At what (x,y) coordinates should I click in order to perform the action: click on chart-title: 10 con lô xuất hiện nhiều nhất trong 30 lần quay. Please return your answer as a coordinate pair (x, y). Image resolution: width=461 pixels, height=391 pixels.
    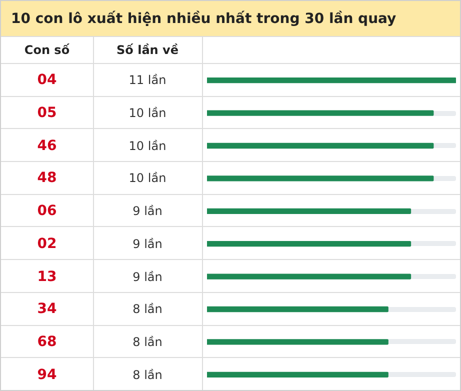
    Looking at the image, I should click on (203, 18).